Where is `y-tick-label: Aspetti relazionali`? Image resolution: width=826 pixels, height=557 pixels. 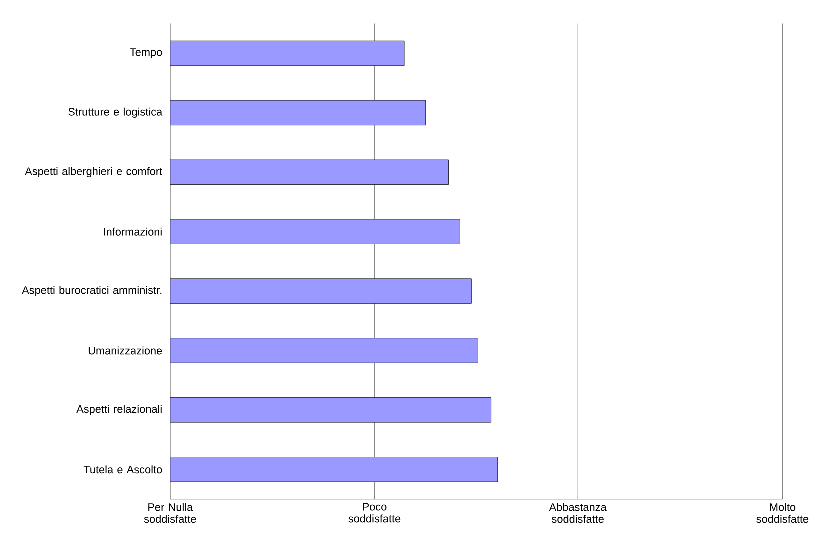
y-tick-label: Aspetti relazionali is located at coordinates (119, 410).